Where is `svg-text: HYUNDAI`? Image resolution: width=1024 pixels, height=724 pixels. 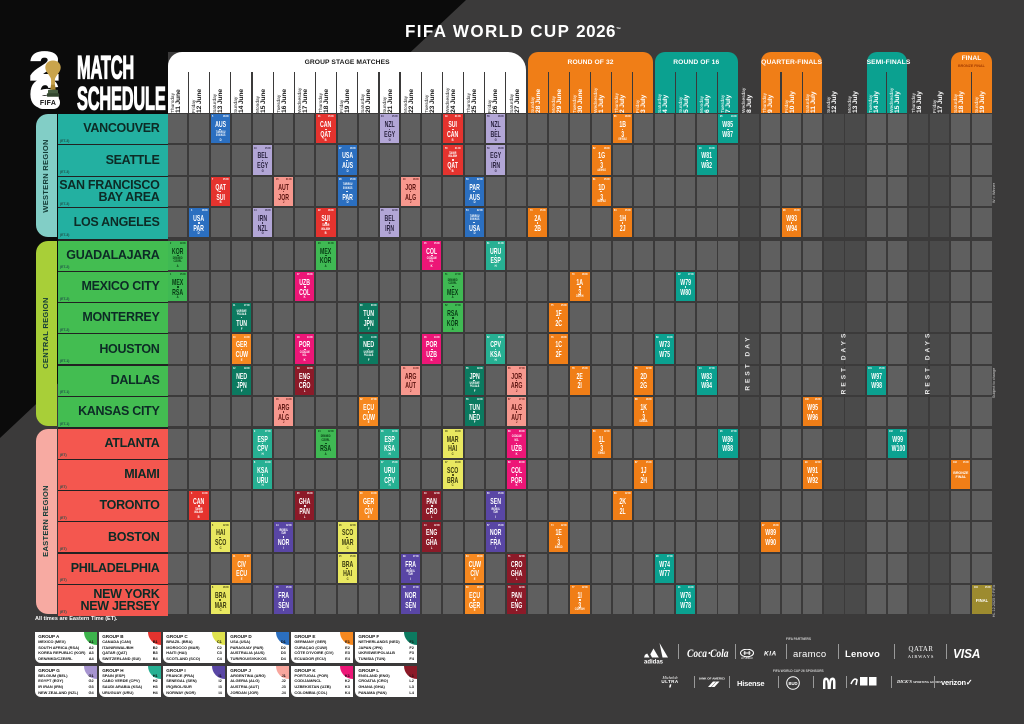
svg-text: HYUNDAI is located at coordinates (747, 657).